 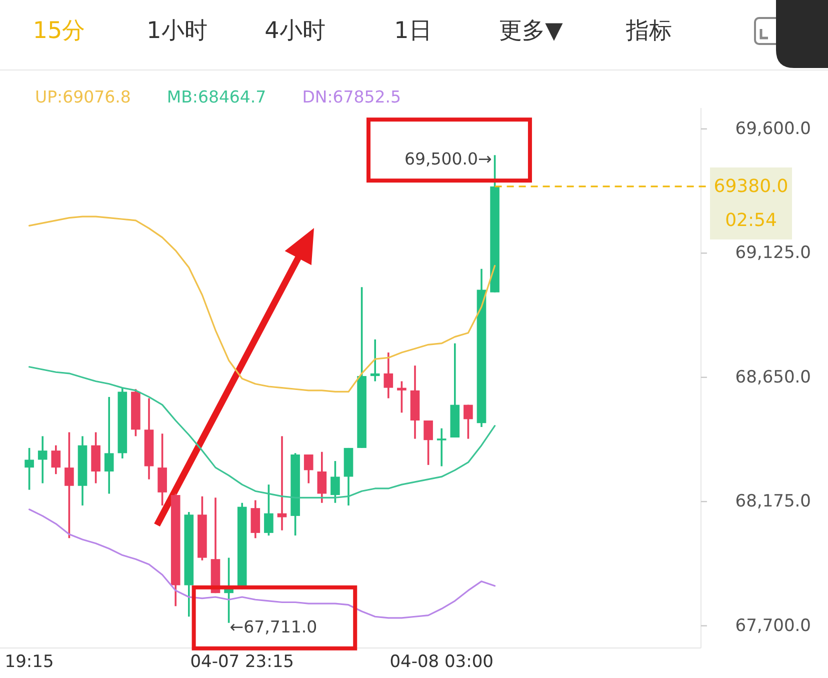 What do you see at coordinates (442, 662) in the screenshot?
I see `x-tick-label: 04-08 03:00` at bounding box center [442, 662].